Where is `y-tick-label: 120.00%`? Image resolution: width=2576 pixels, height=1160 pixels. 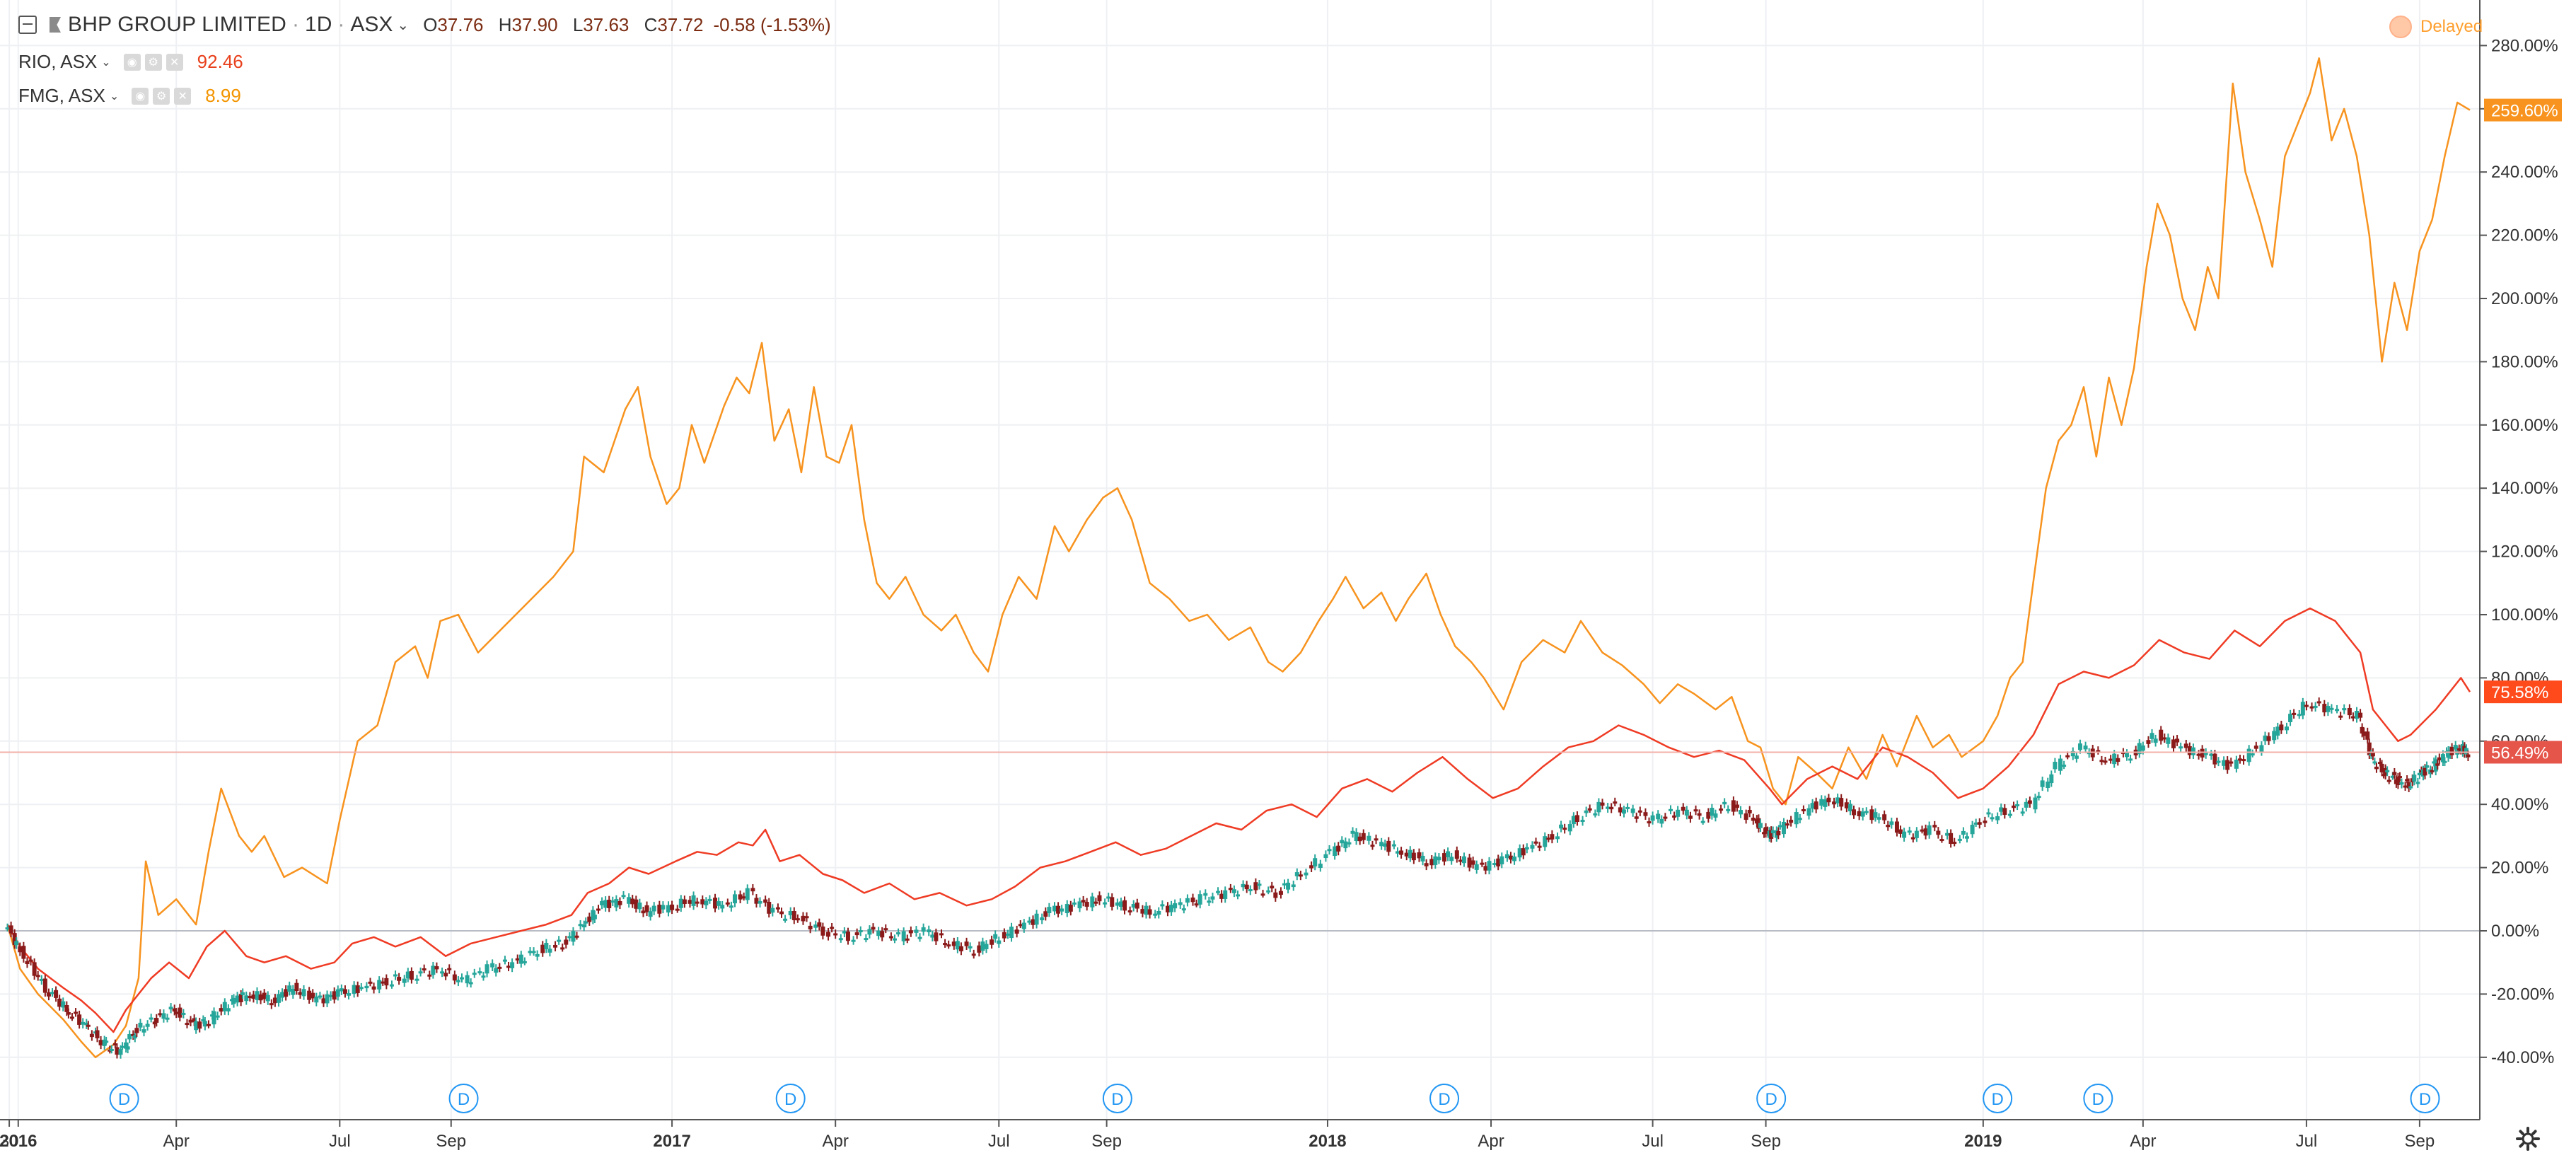
y-tick-label: 120.00% is located at coordinates (2524, 552).